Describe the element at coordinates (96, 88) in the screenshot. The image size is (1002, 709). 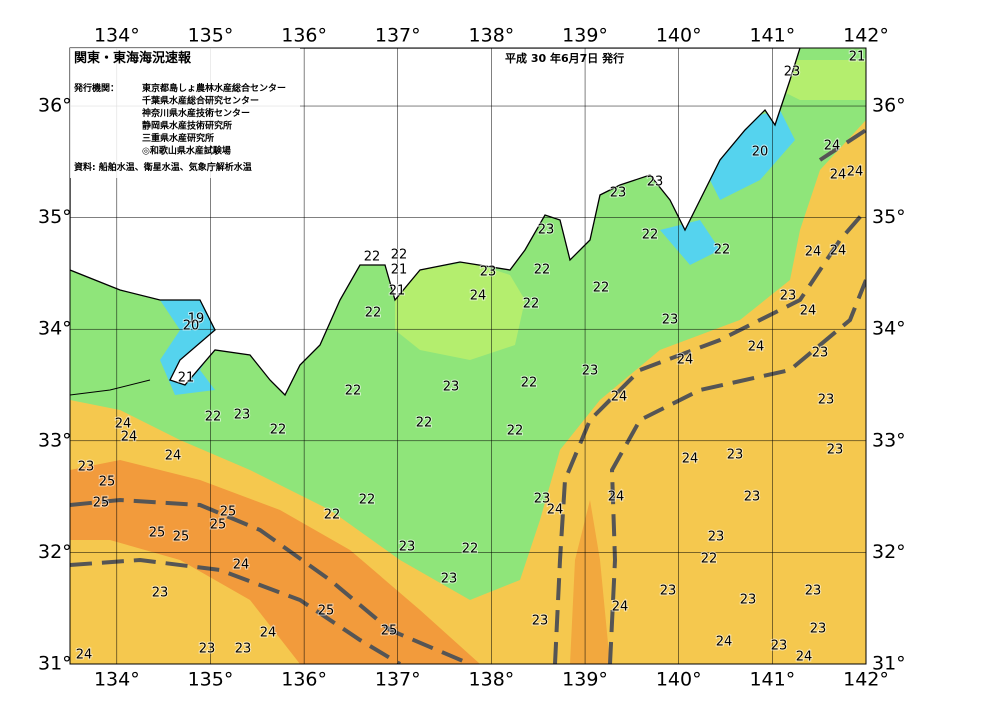
I see `issuer-label: 発行機関：` at that location.